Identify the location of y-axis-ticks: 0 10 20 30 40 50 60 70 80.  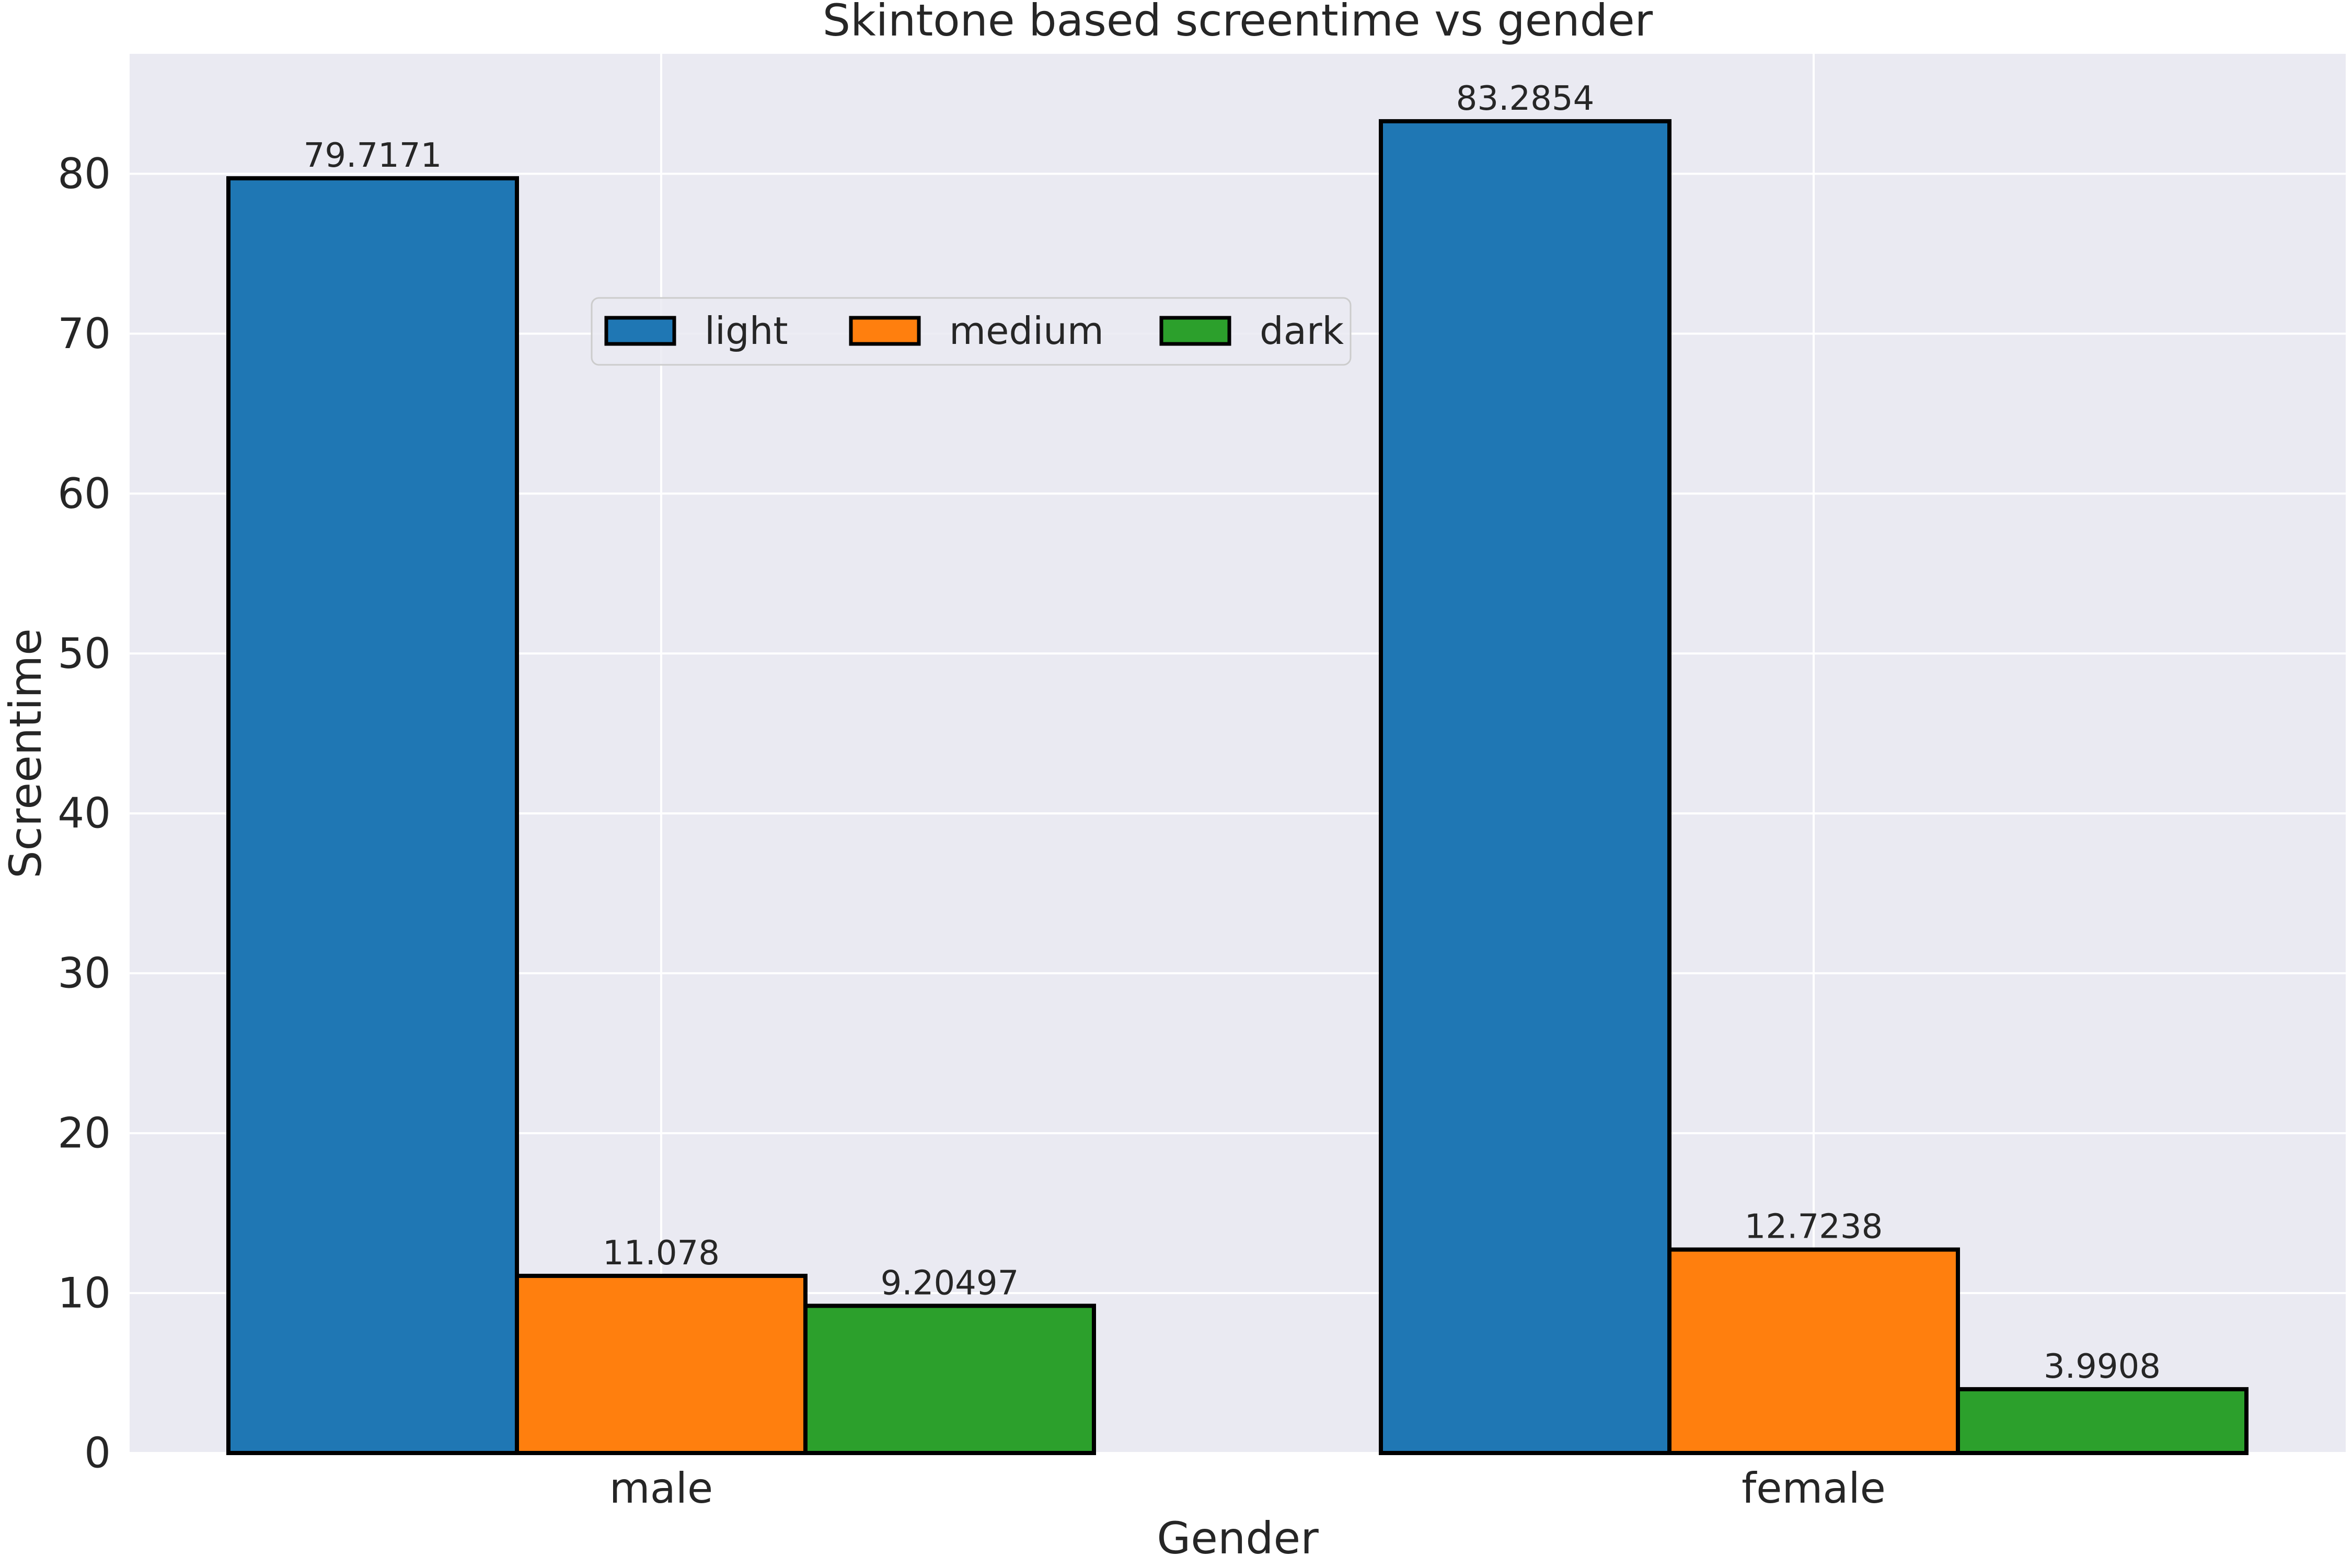
(84, 813).